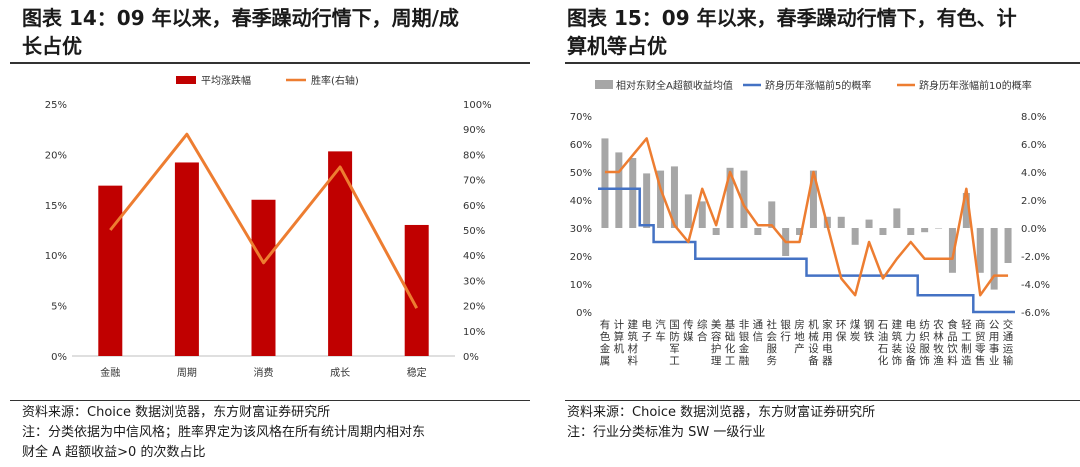 Image resolution: width=1080 pixels, height=467 pixels. What do you see at coordinates (471, 357) in the screenshot?
I see `y-right-tick: 0%` at bounding box center [471, 357].